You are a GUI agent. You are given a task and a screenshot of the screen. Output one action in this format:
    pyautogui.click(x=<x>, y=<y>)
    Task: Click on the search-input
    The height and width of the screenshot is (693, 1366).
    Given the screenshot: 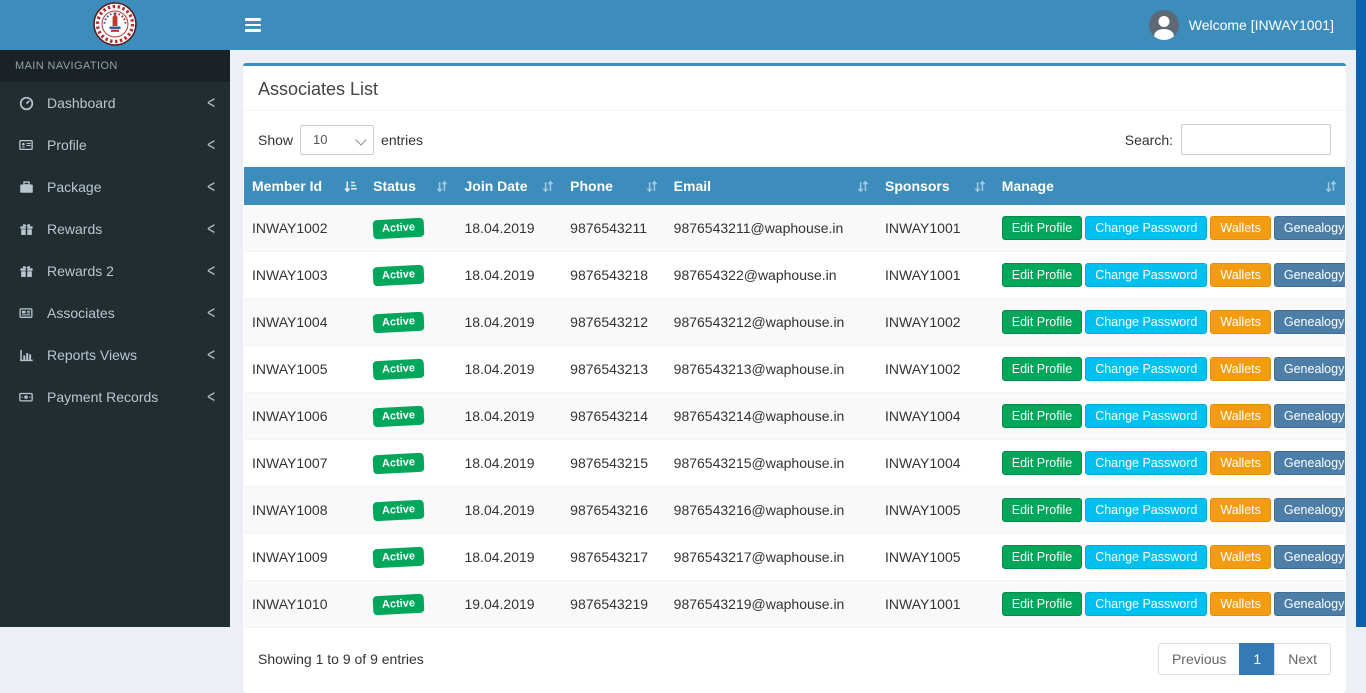 What is the action you would take?
    pyautogui.click(x=1256, y=139)
    